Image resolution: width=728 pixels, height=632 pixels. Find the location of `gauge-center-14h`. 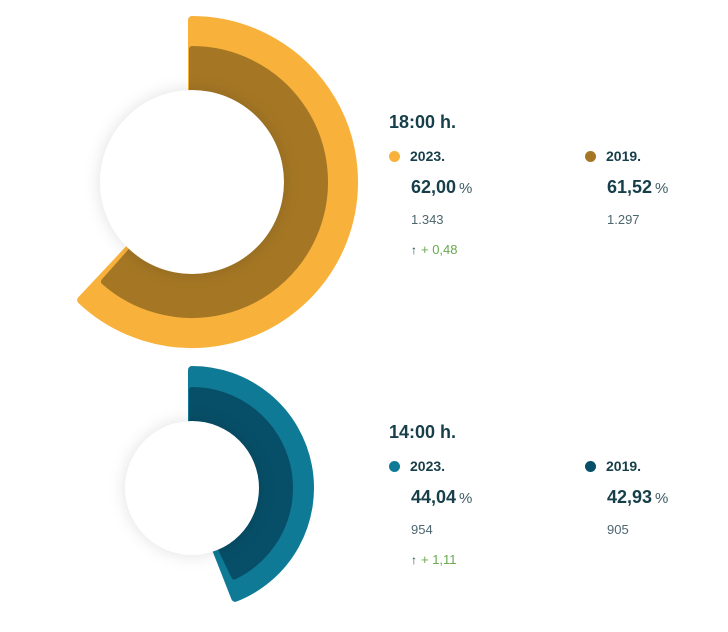

gauge-center-14h is located at coordinates (192, 488).